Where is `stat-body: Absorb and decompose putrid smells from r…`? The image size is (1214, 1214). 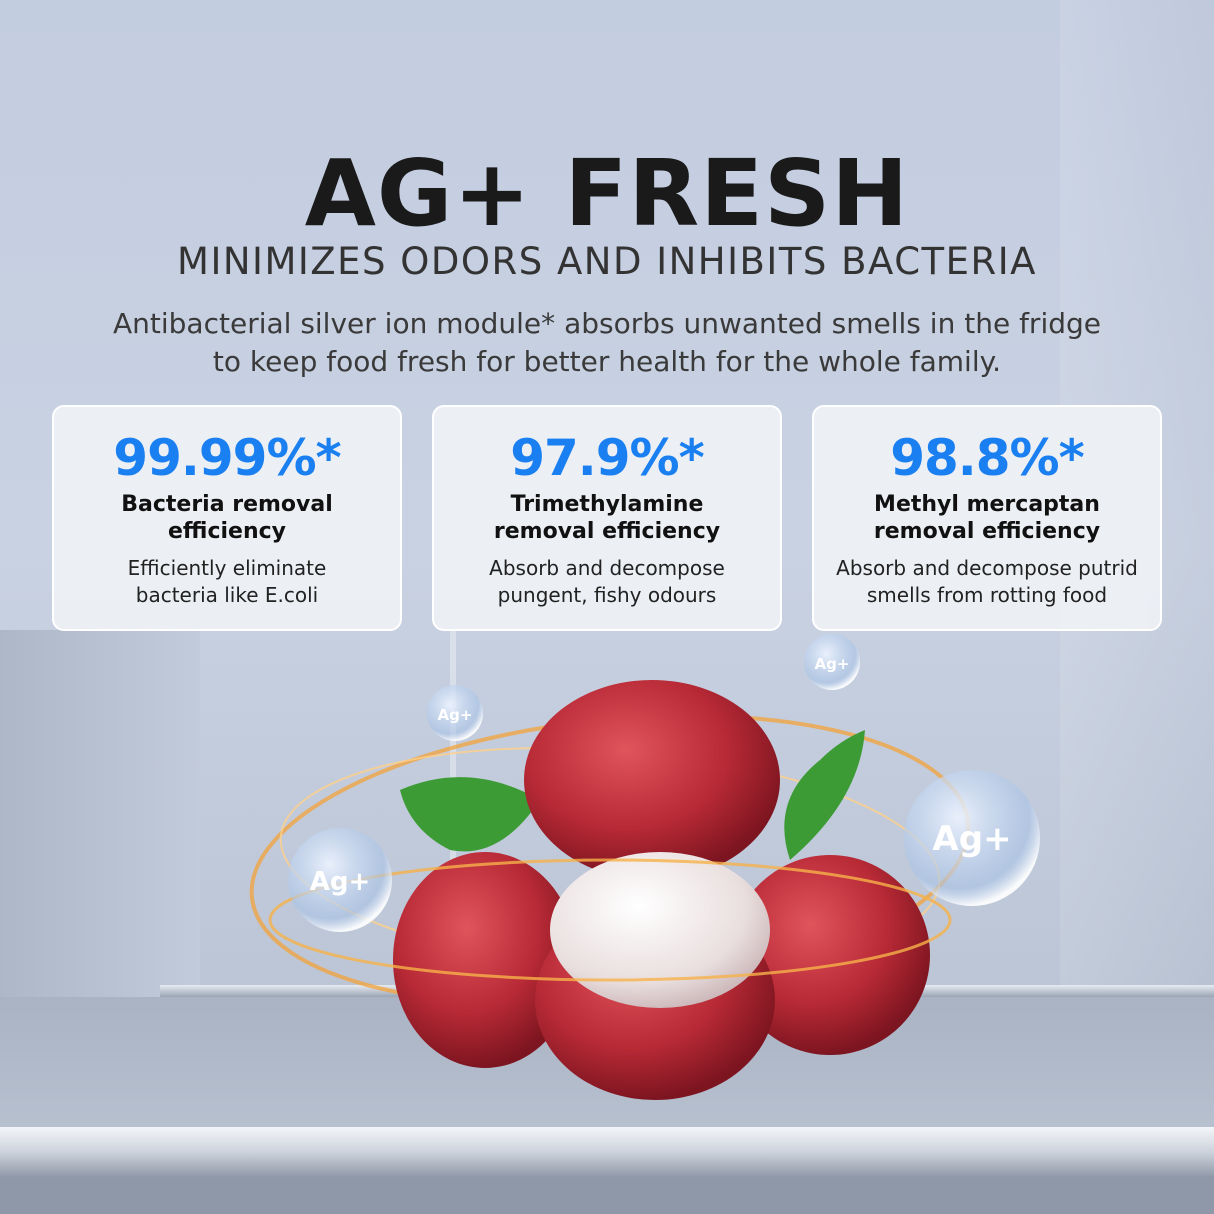 stat-body: Absorb and decompose putrid smells from r… is located at coordinates (987, 582).